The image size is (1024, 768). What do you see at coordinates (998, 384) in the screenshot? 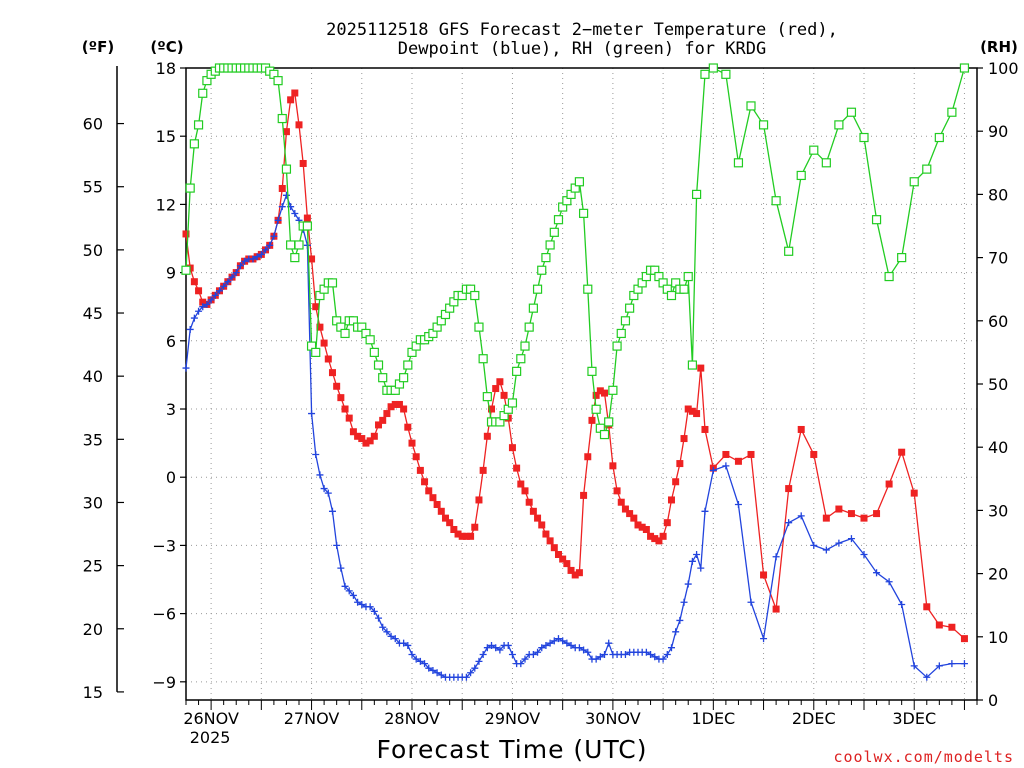
I see `rh-tick-label: 50` at bounding box center [998, 384].